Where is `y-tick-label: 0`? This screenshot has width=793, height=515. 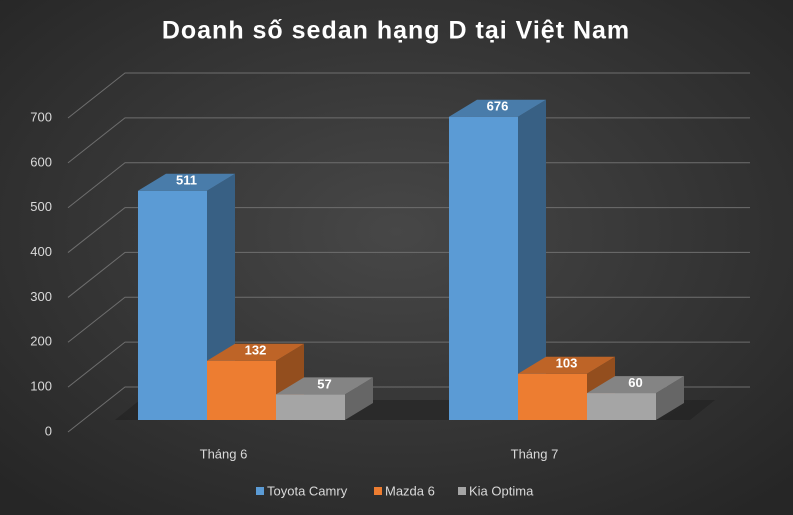 y-tick-label: 0 is located at coordinates (48, 430).